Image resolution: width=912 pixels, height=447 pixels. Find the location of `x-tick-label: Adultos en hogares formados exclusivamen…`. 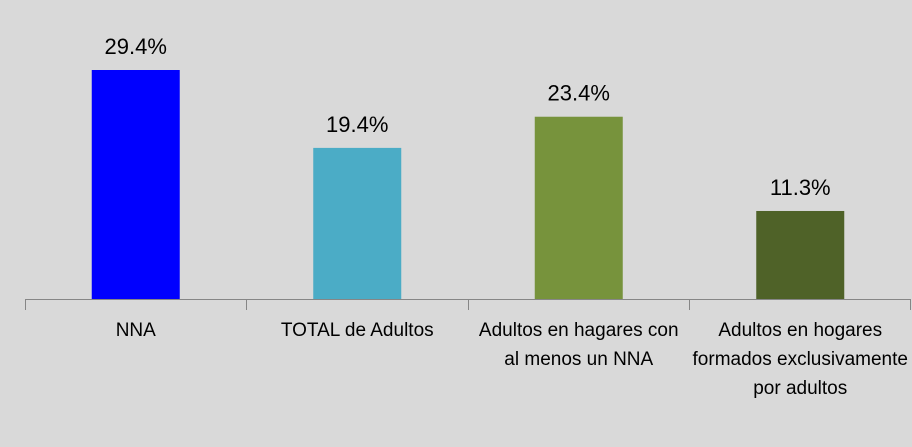

x-tick-label: Adultos en hogares formados exclusivamen… is located at coordinates (800, 359).